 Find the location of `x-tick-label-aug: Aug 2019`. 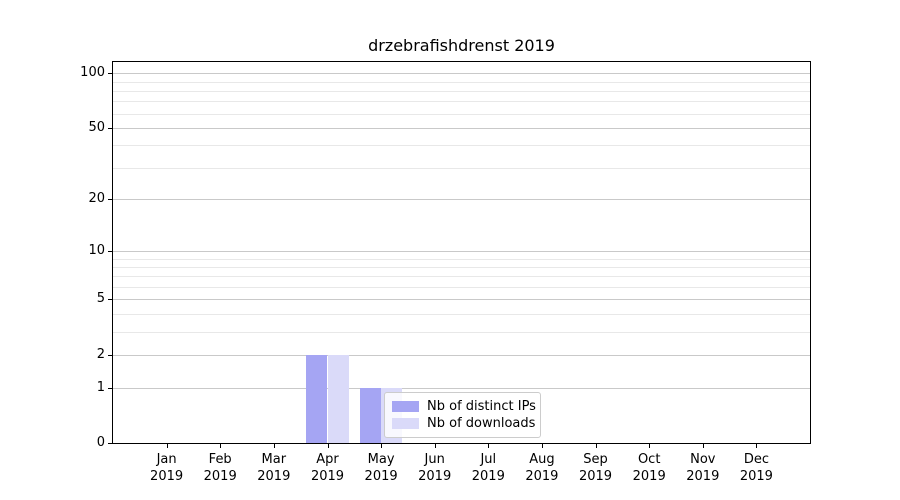

x-tick-label-aug: Aug 2019 is located at coordinates (542, 468).